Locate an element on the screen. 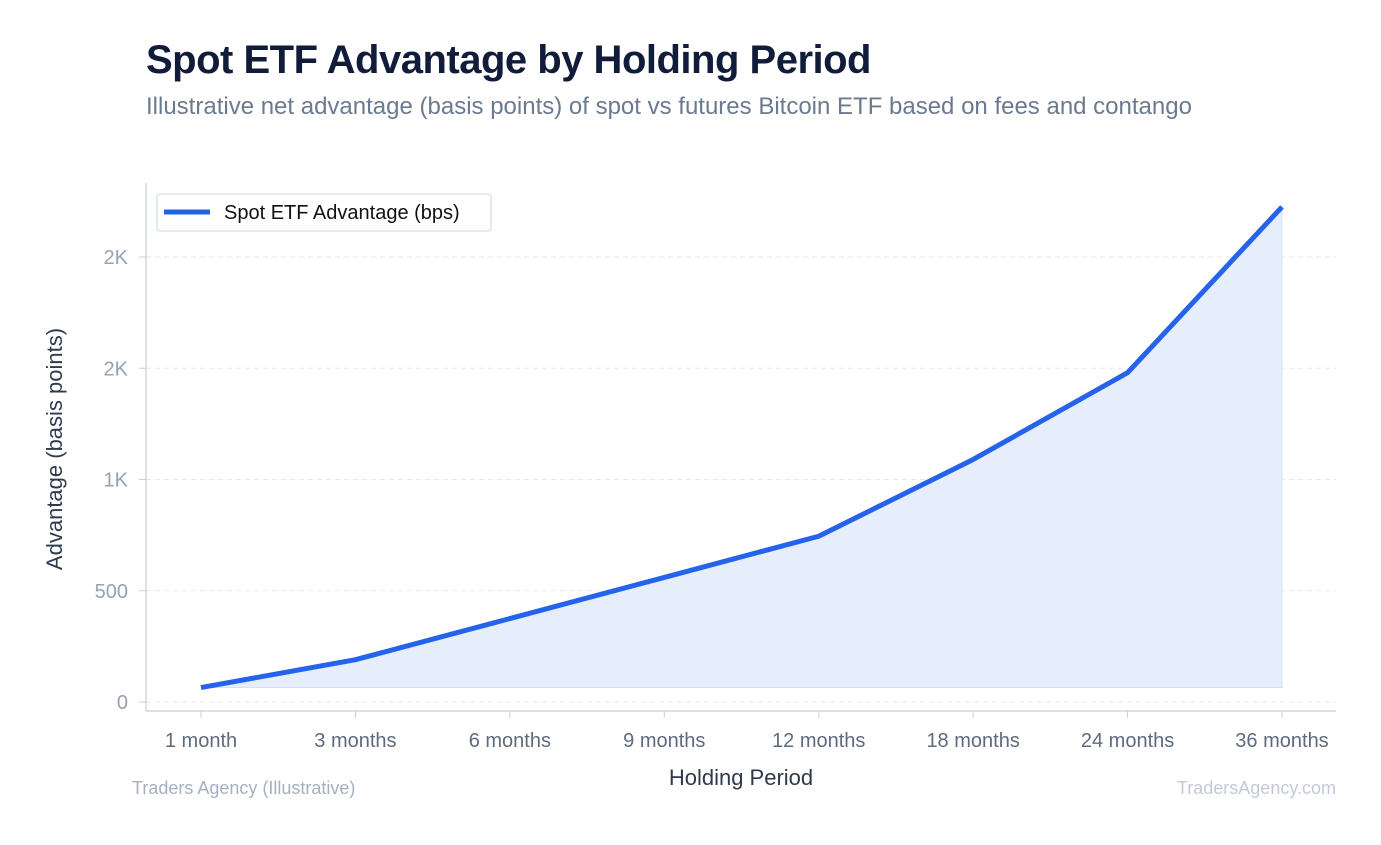 This screenshot has width=1381, height=845. legend: Spot ETF Advantage (bps) is located at coordinates (324, 212).